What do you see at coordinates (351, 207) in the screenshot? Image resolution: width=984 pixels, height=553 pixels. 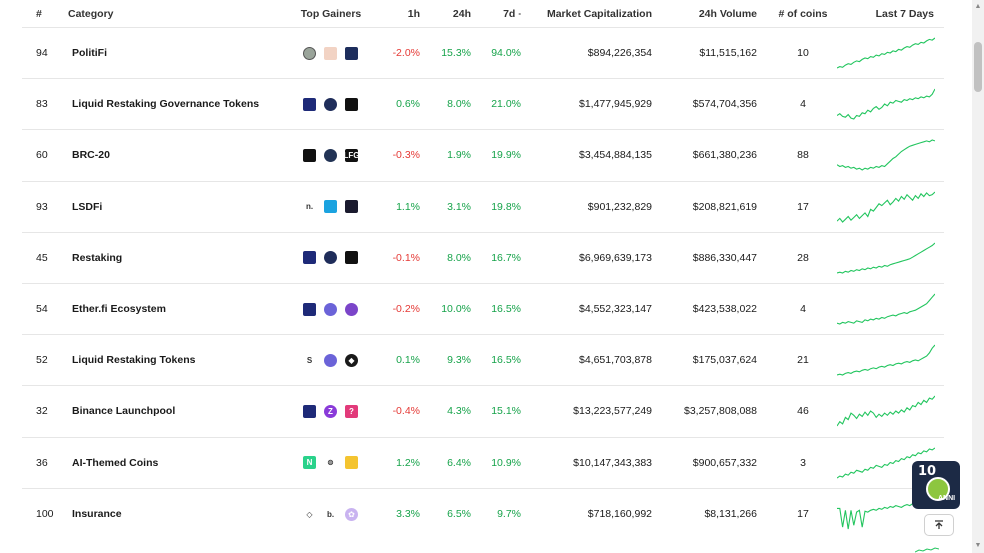 I see `dark-square-coin-icon` at bounding box center [351, 207].